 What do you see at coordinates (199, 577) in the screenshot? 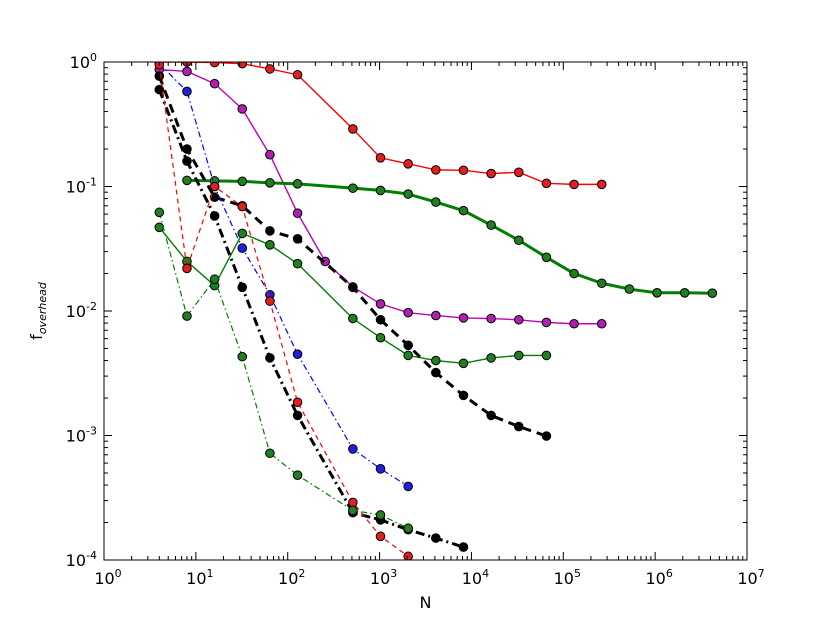
I see `x-tick-label: 10¹` at bounding box center [199, 577].